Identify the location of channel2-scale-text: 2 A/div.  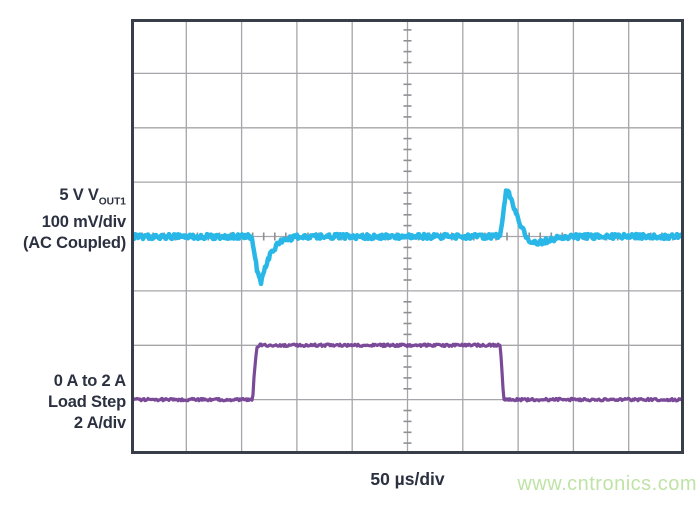
(99, 423).